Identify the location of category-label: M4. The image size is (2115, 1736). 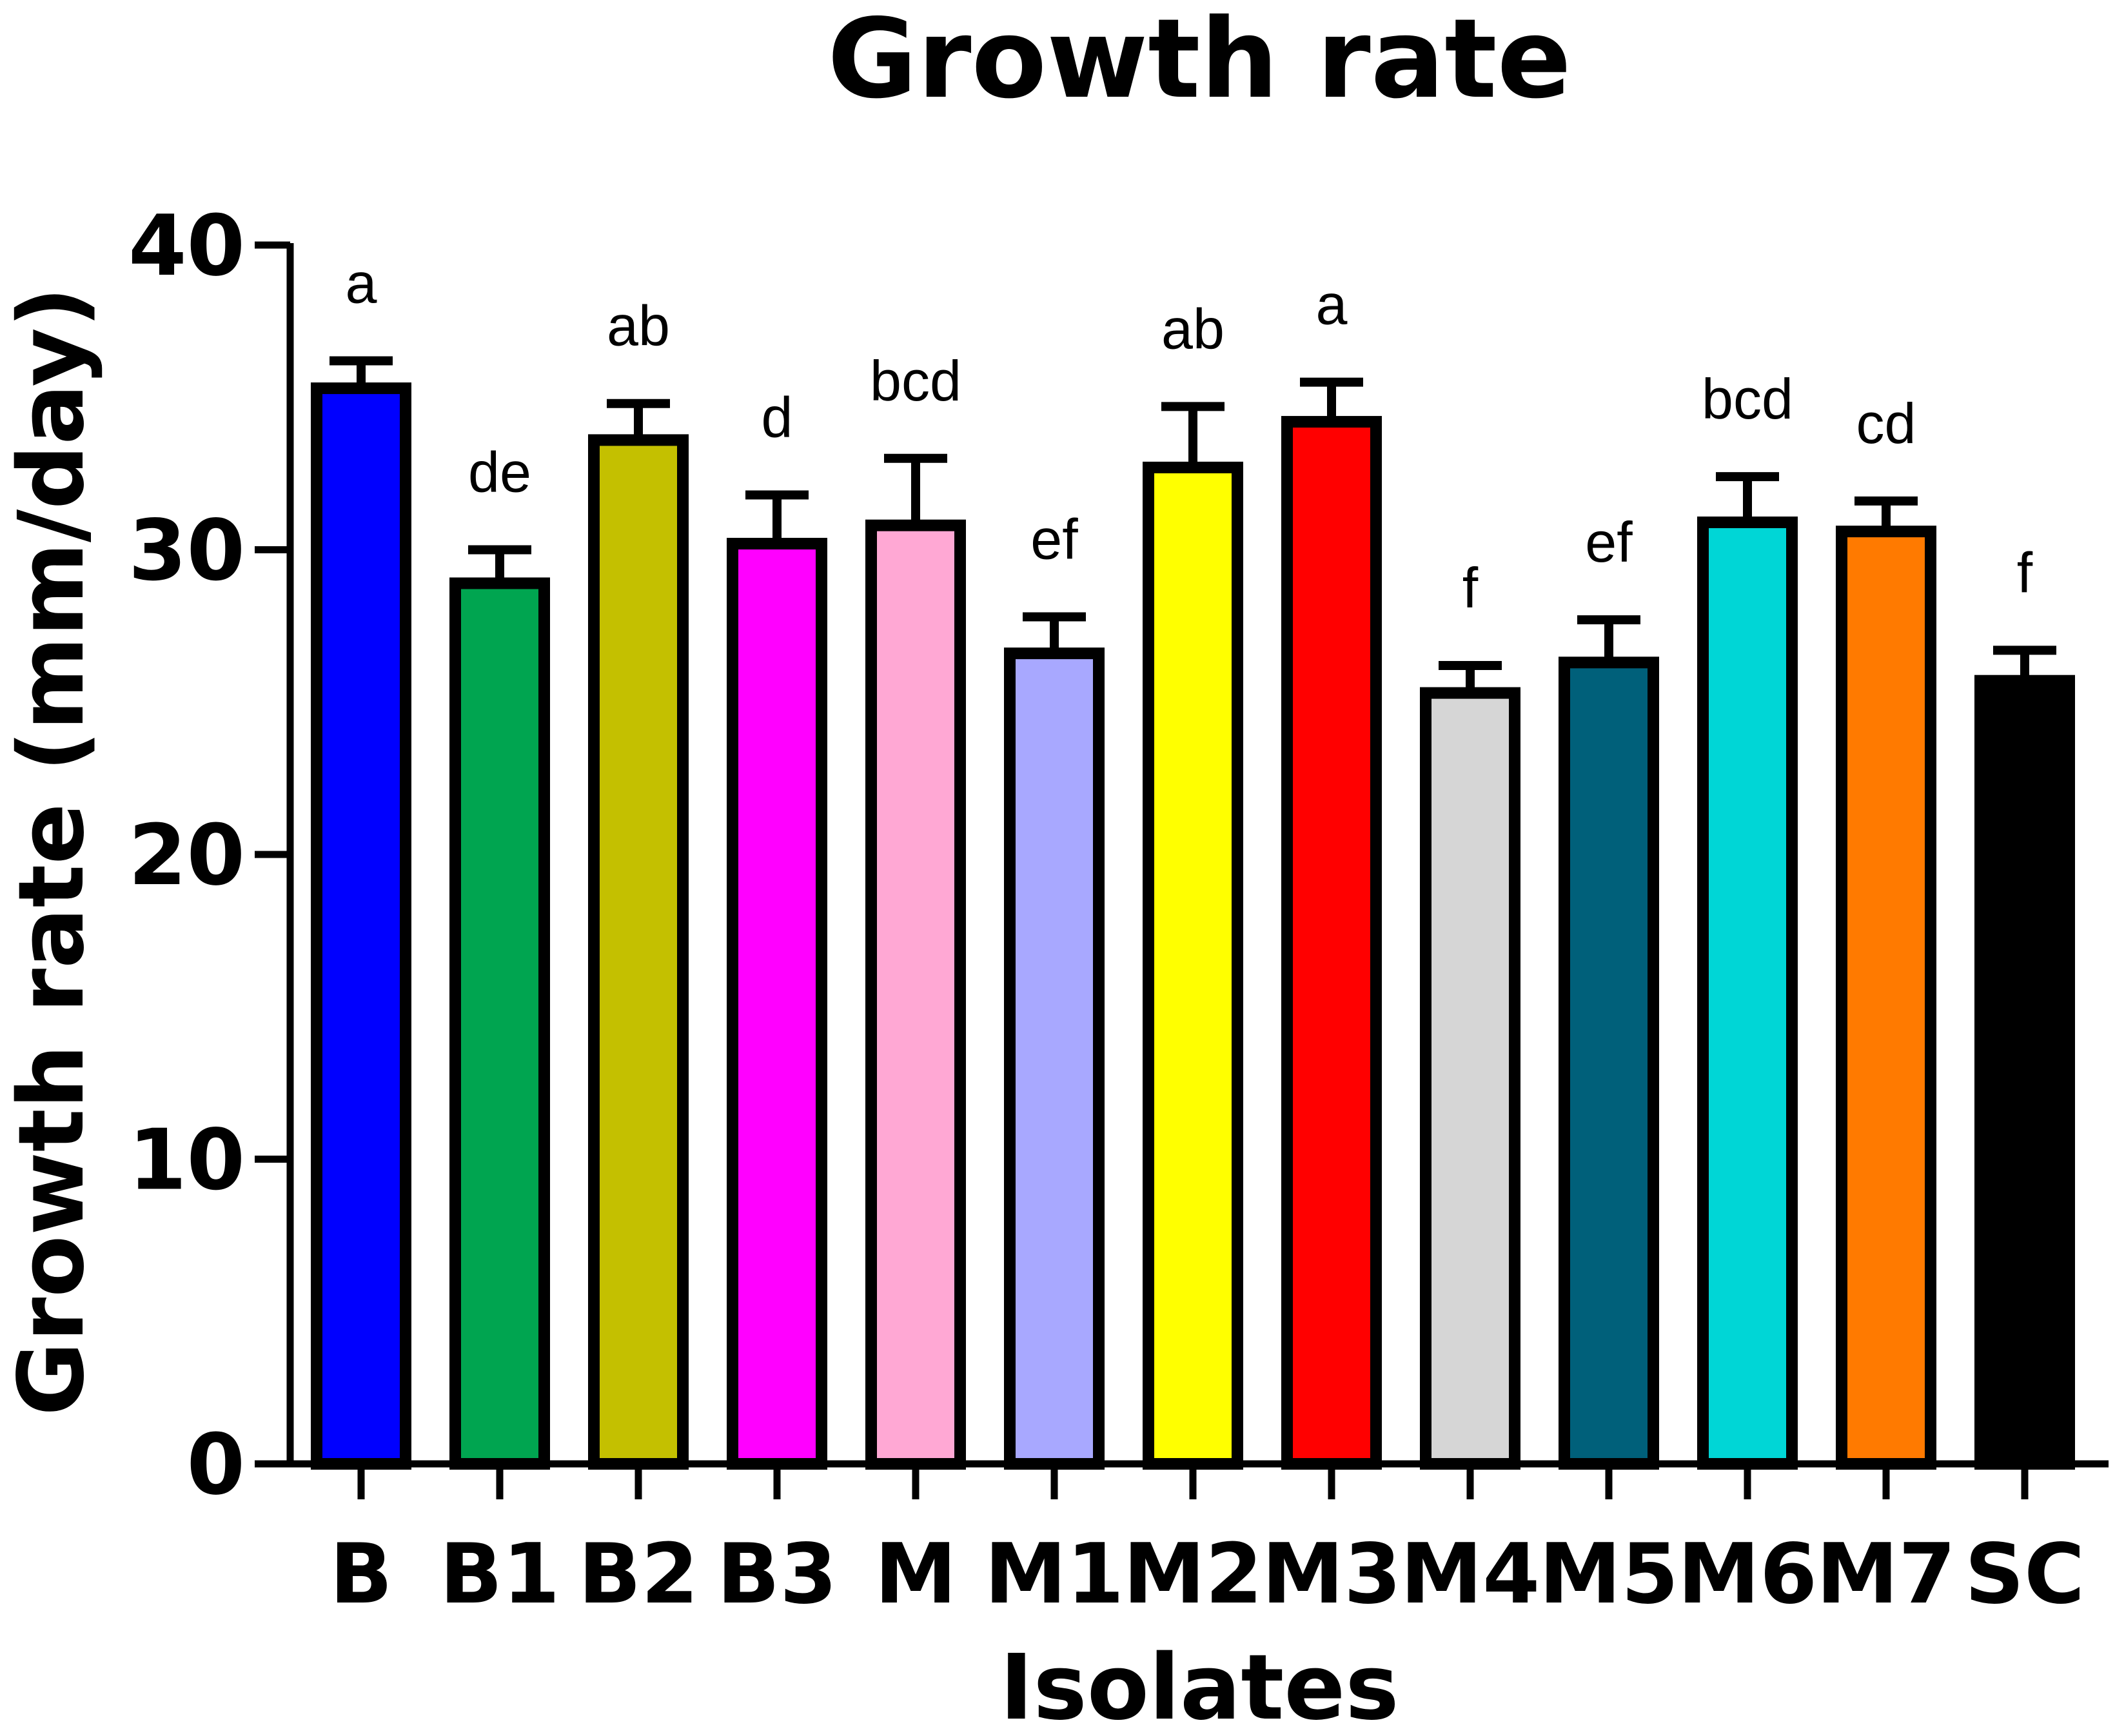
(1470, 1574).